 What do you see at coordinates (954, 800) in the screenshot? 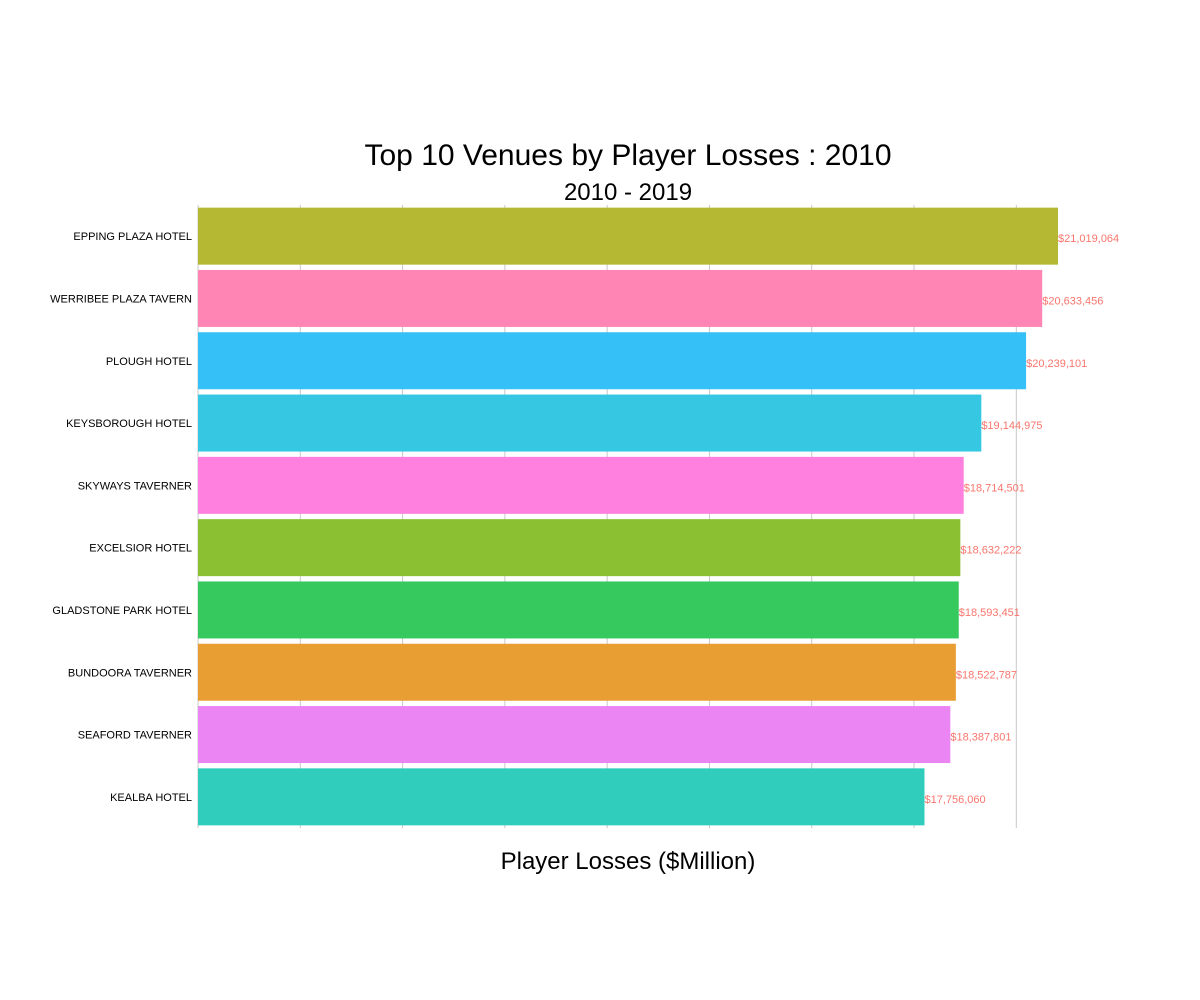
I see `value-label: $17,756,060` at bounding box center [954, 800].